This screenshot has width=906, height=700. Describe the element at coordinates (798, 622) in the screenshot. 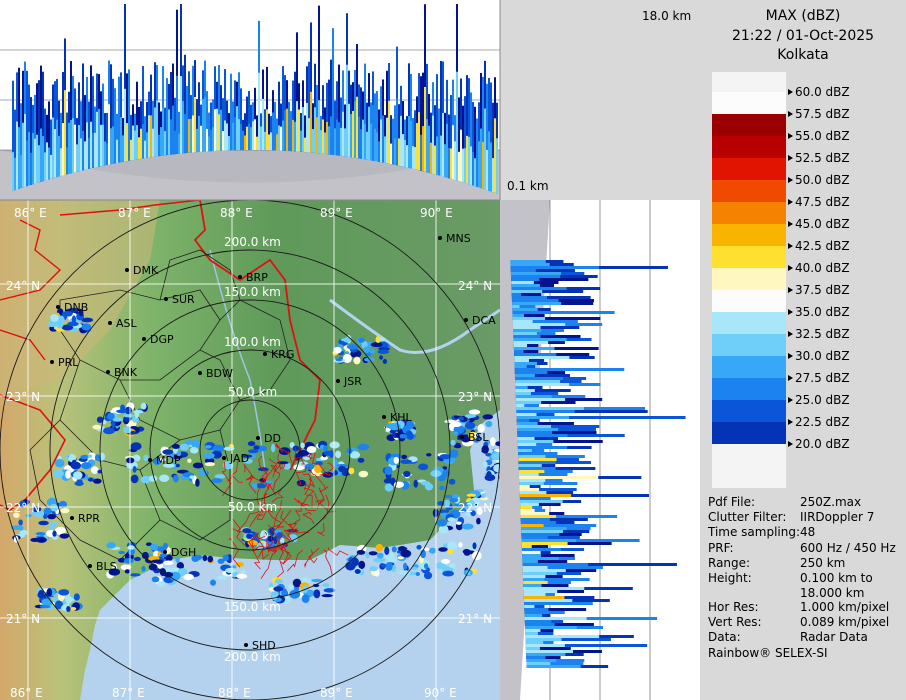

I see `info-row: Vert Res: 0.089 km/pixel` at that location.